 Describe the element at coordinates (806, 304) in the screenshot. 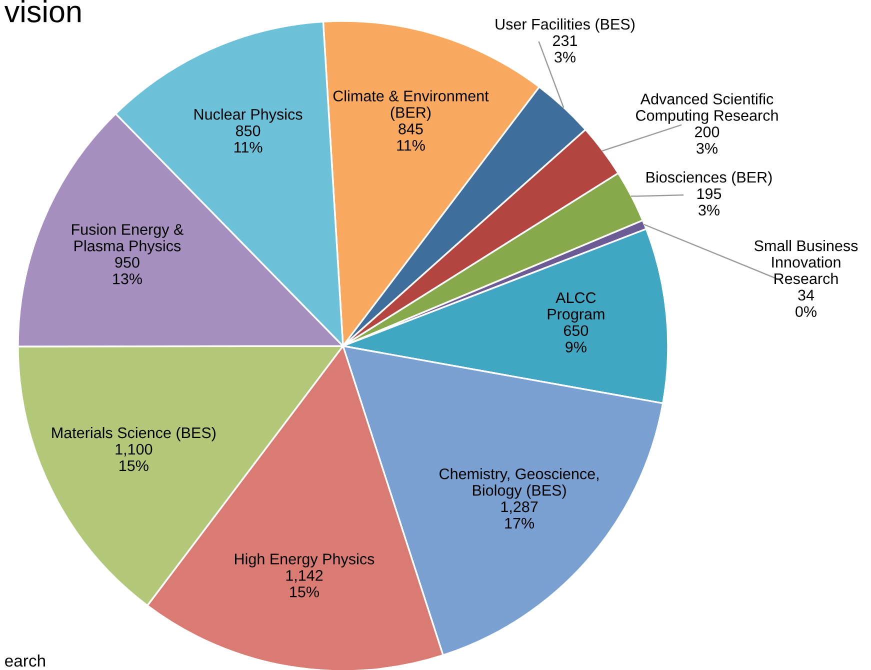

I see `data-label: 34 0%` at that location.